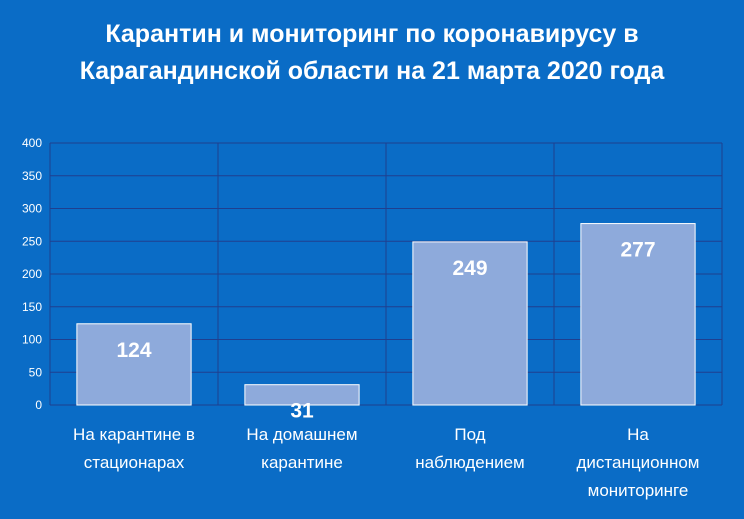 The height and width of the screenshot is (519, 744). What do you see at coordinates (469, 268) in the screenshot?
I see `data-label: 249` at bounding box center [469, 268].